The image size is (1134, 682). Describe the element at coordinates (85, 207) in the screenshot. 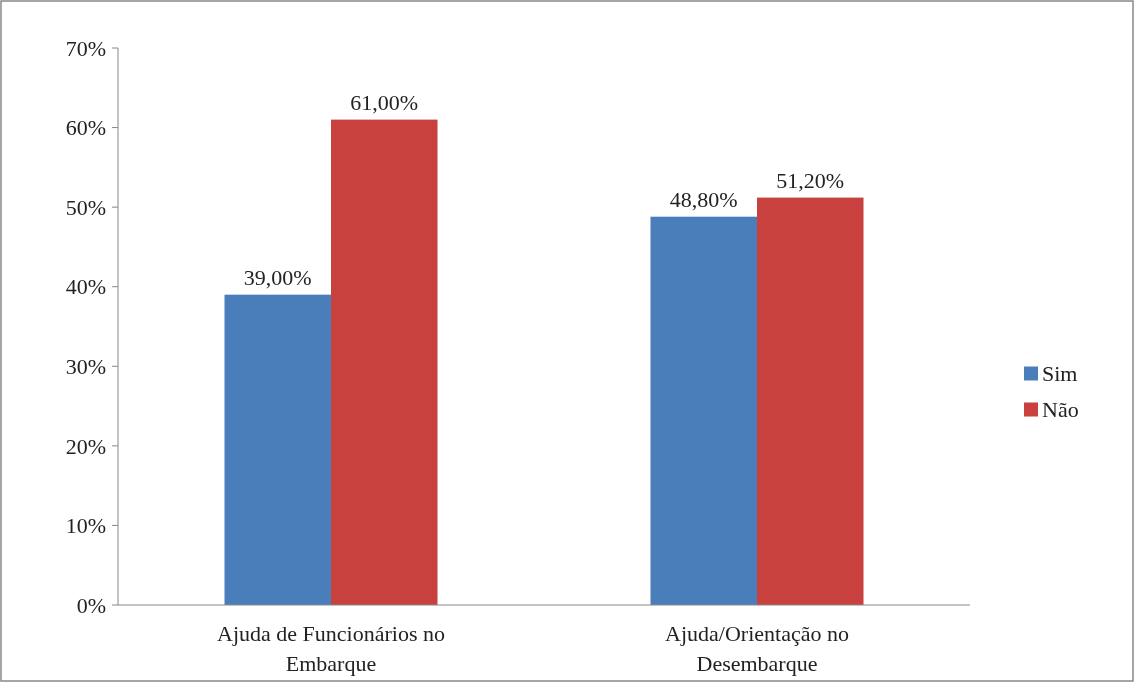

I see `y-tick-label: 50%` at that location.